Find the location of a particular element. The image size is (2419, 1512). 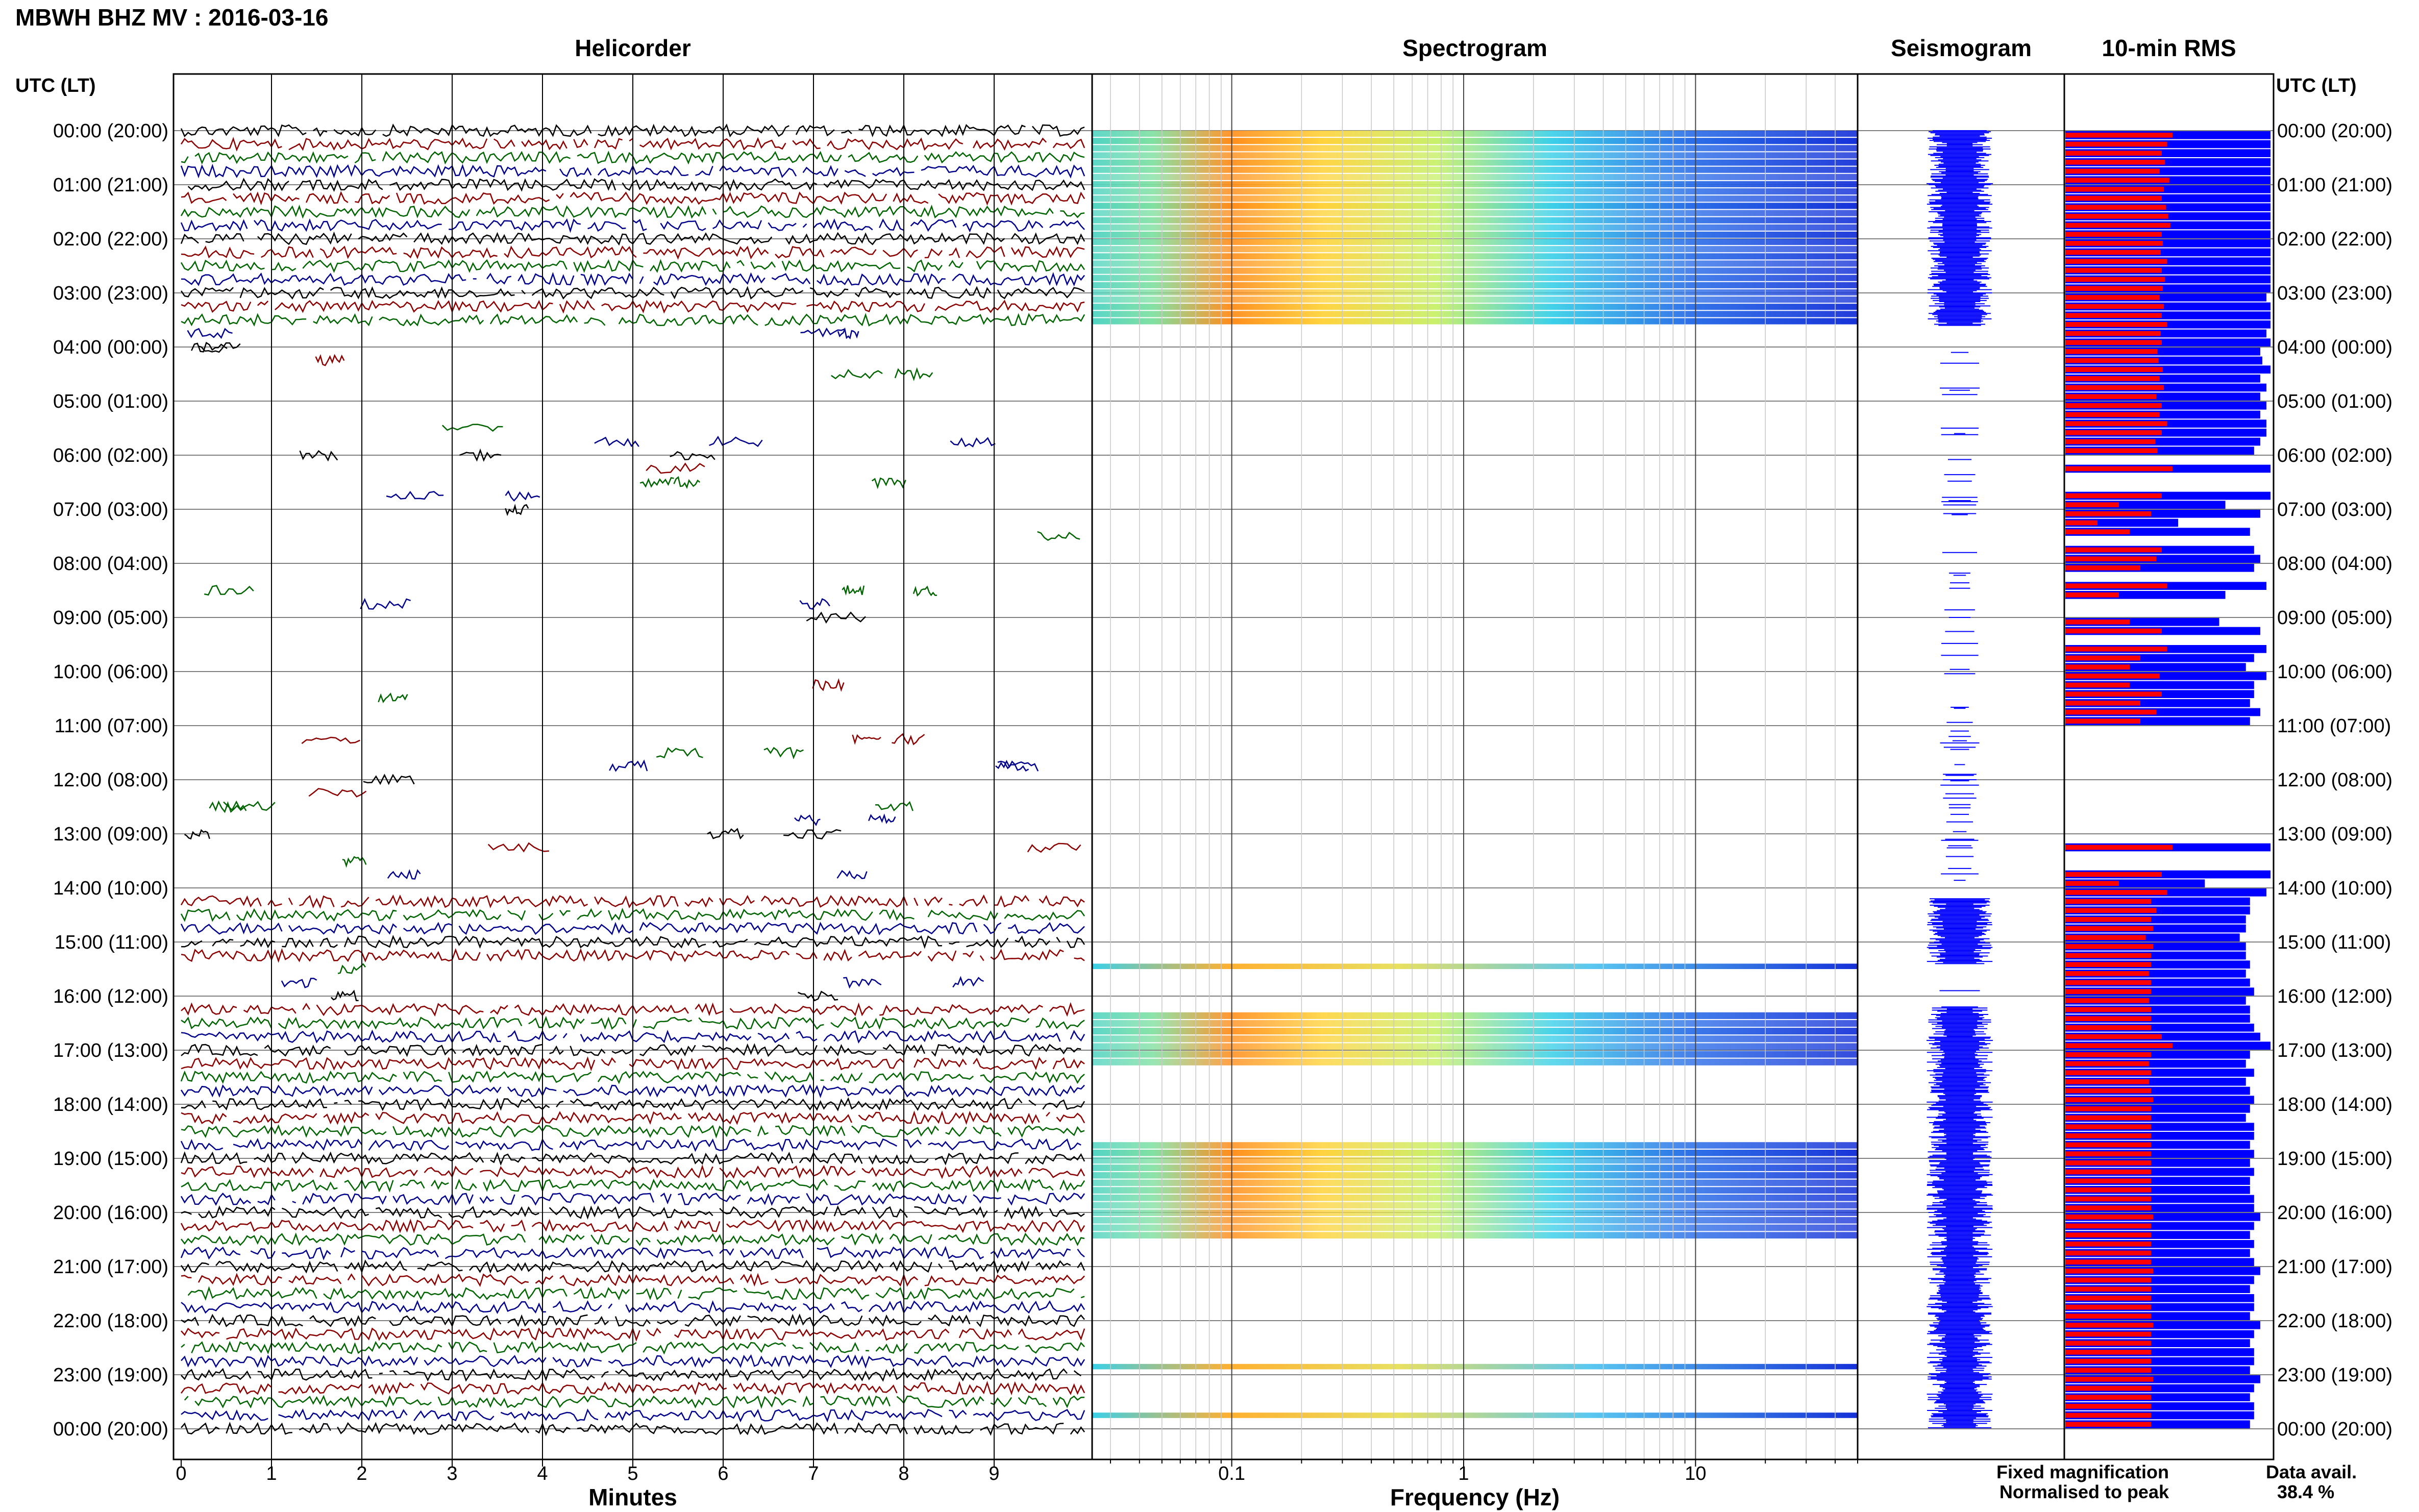

left-time-label: 18:00 (14:00) is located at coordinates (110, 1105).